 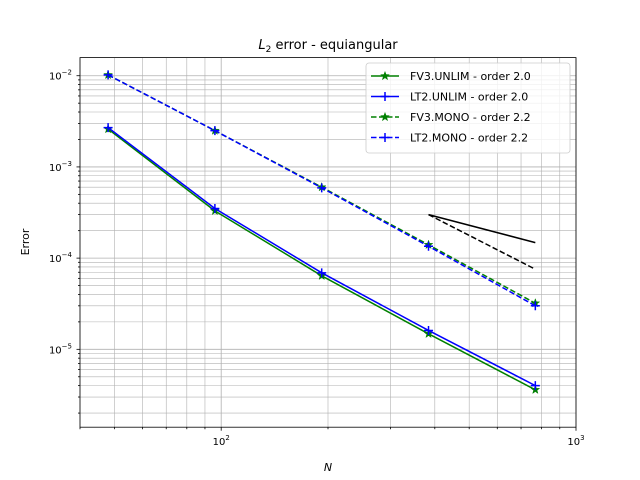 What do you see at coordinates (334, 45) in the screenshot?
I see `chart-title-rest: error - equiangular` at bounding box center [334, 45].